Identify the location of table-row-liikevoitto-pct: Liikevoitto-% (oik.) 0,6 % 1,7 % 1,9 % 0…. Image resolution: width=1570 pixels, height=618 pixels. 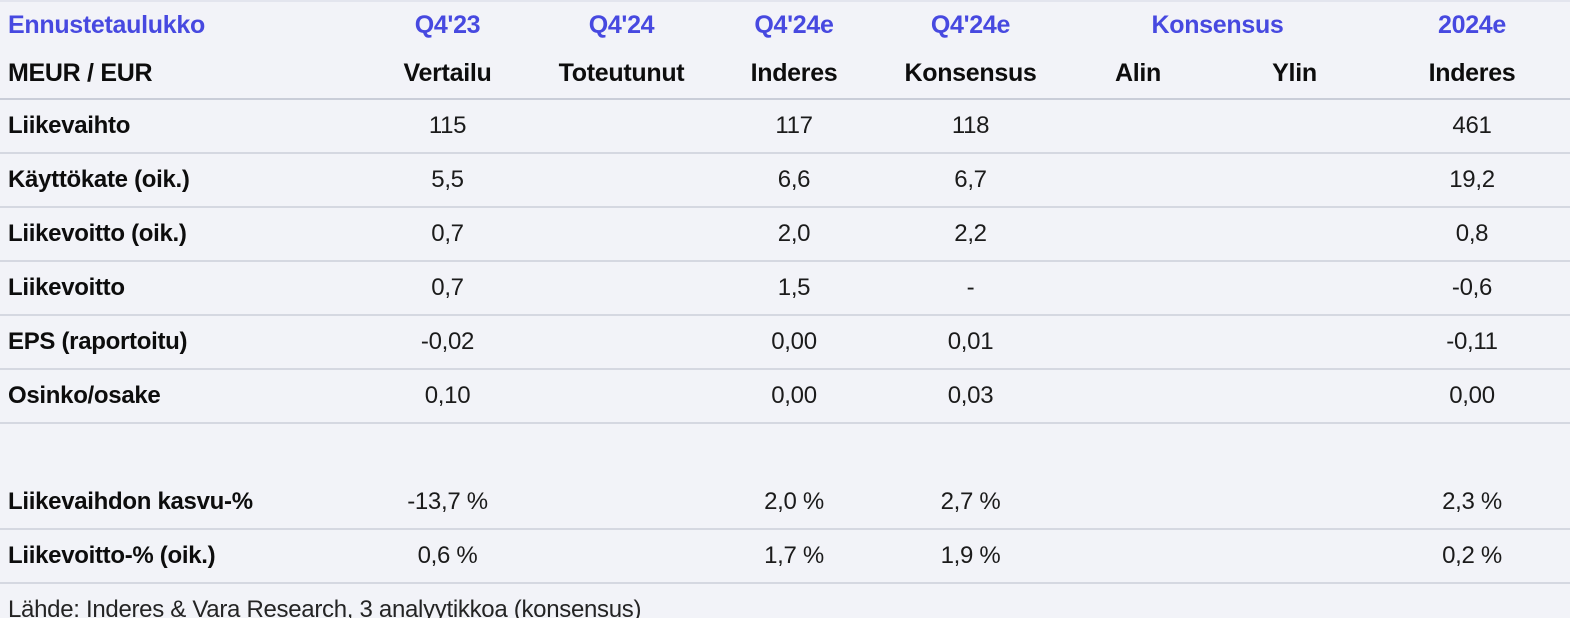
(785, 556).